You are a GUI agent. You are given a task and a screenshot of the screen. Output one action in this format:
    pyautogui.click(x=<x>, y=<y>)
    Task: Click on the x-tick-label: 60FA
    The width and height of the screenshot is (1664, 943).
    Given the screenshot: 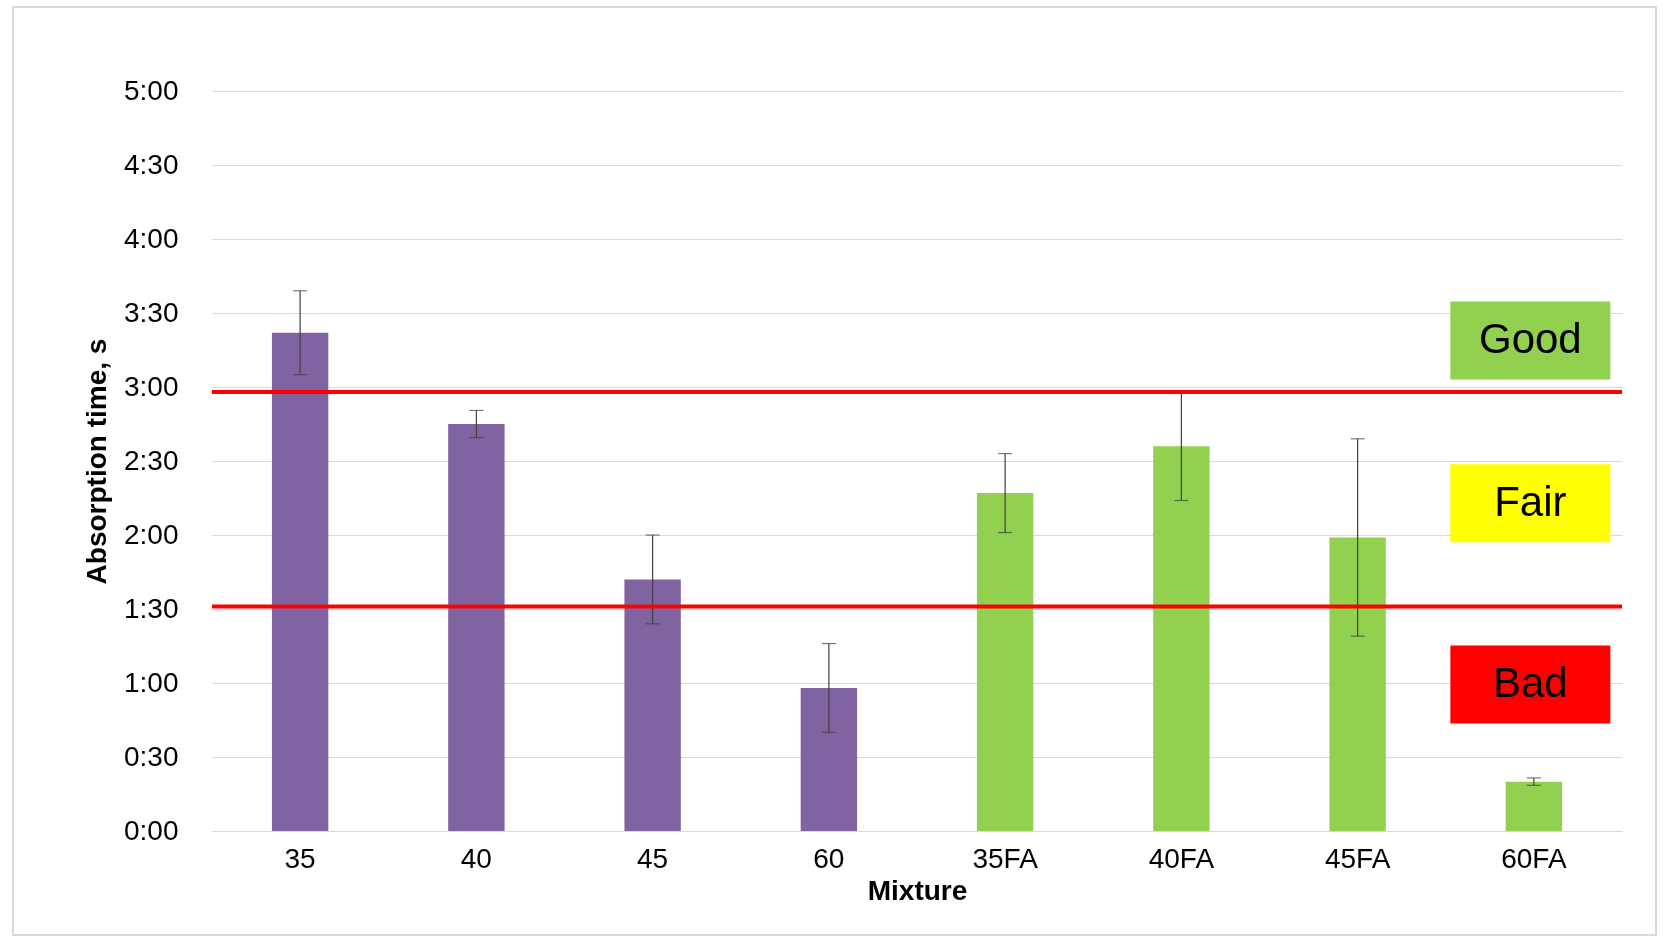 What is the action you would take?
    pyautogui.click(x=1534, y=858)
    